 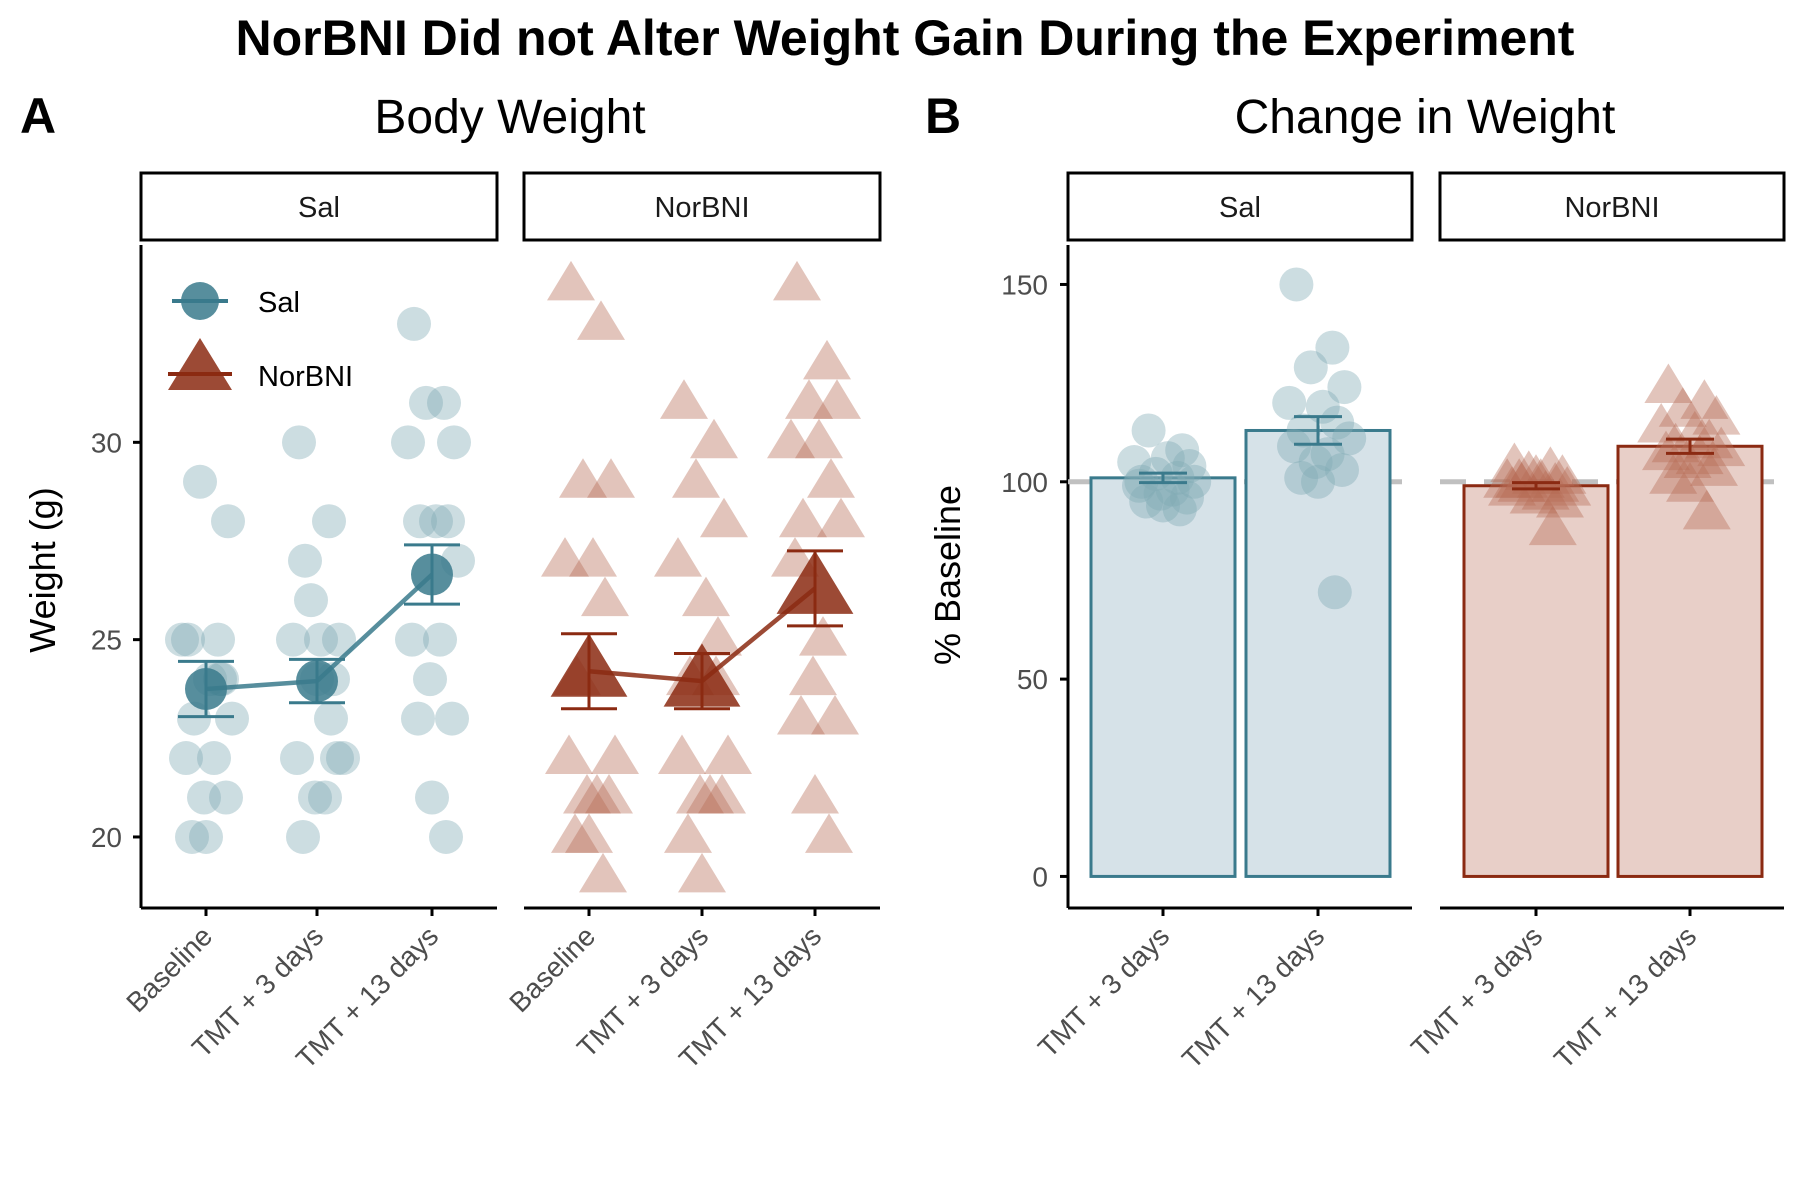 What do you see at coordinates (509, 117) in the screenshot?
I see `panel-a-title: Body Weight` at bounding box center [509, 117].